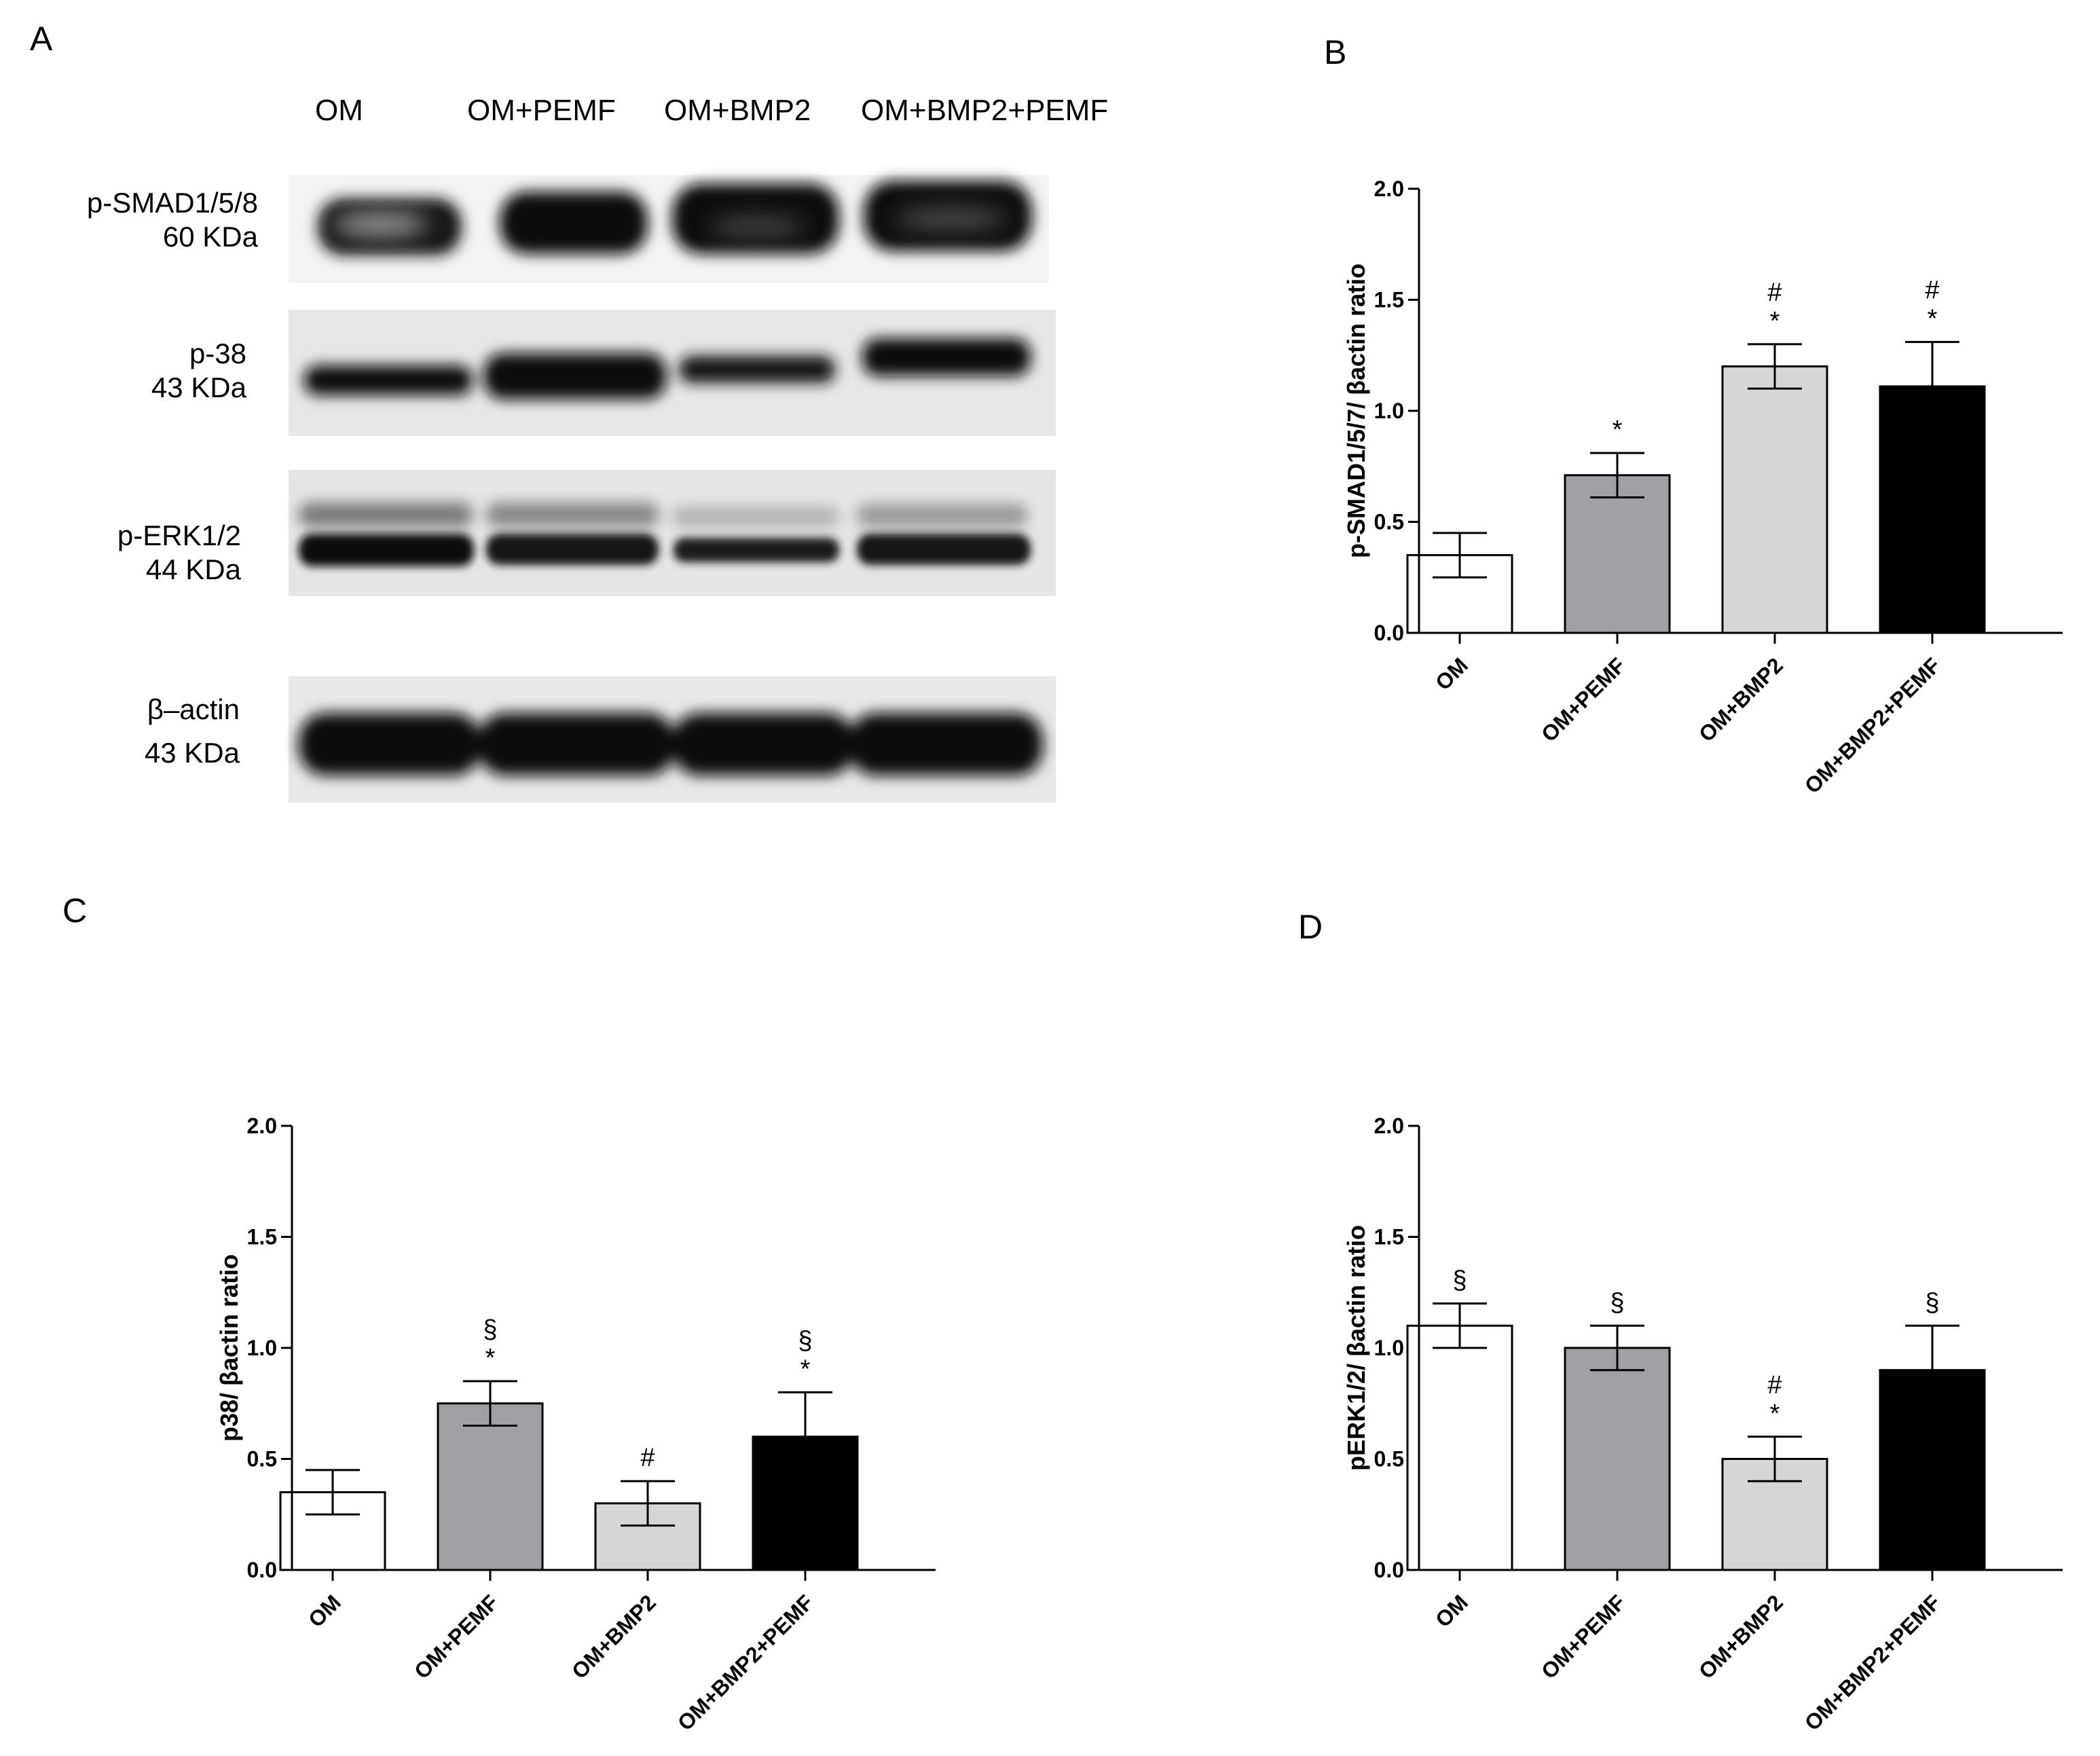  I want to click on lane-label-om: OM, so click(339, 110).